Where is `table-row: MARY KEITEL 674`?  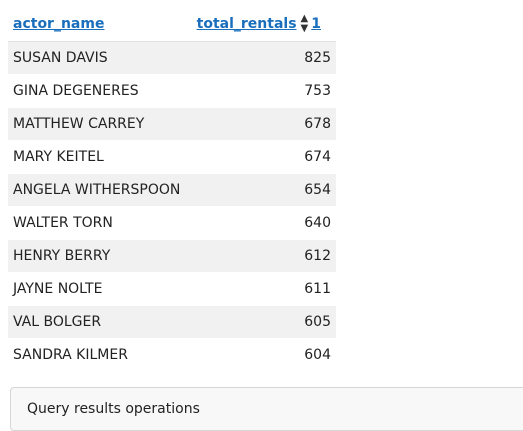 table-row: MARY KEITEL 674 is located at coordinates (172, 156).